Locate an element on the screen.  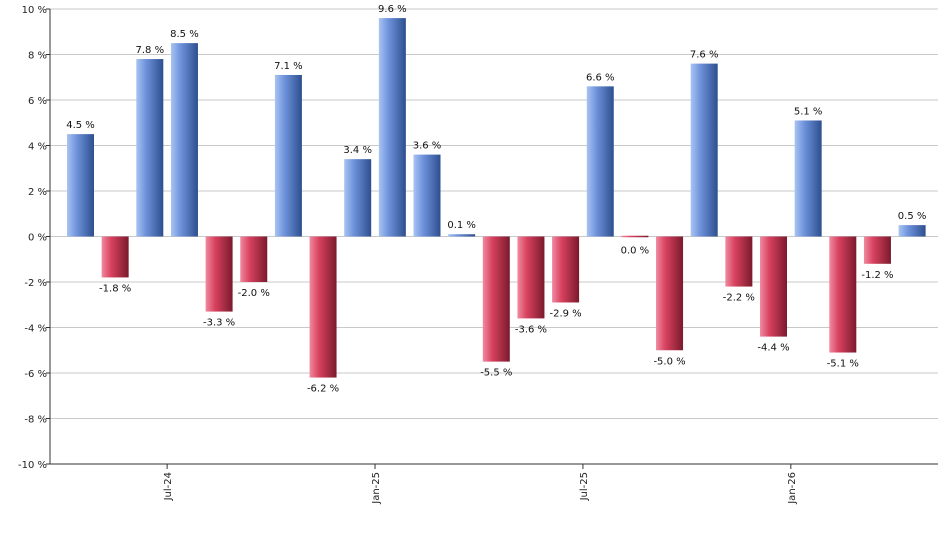
data-label: 6.6 % is located at coordinates (600, 77).